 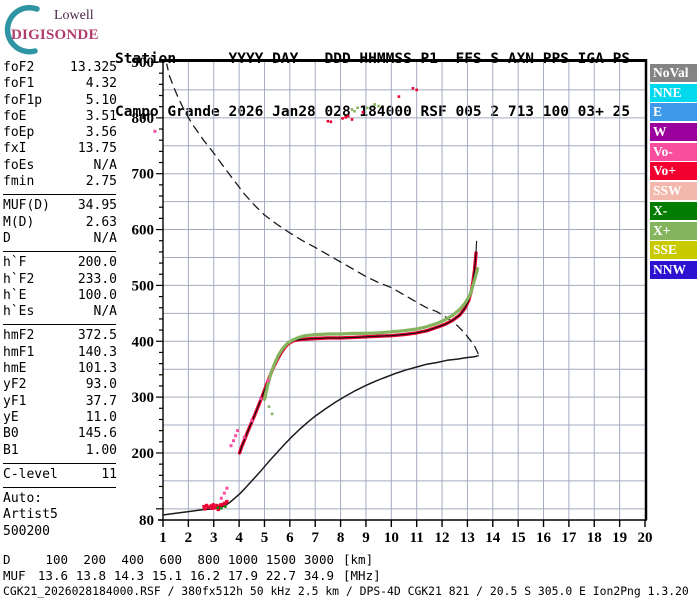 What do you see at coordinates (15, 116) in the screenshot?
I see `param-label: foE` at bounding box center [15, 116].